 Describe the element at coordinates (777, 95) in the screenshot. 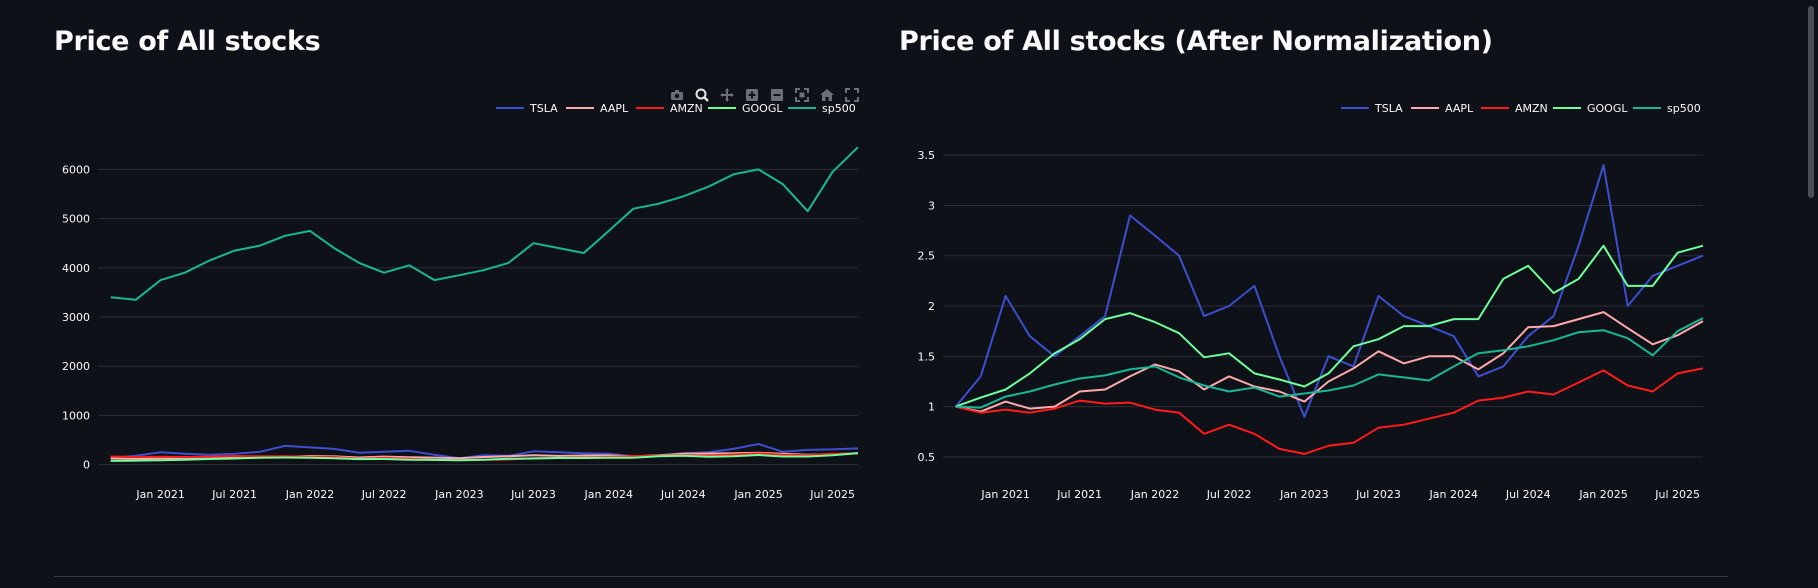

I see `zoom-out-icon` at that location.